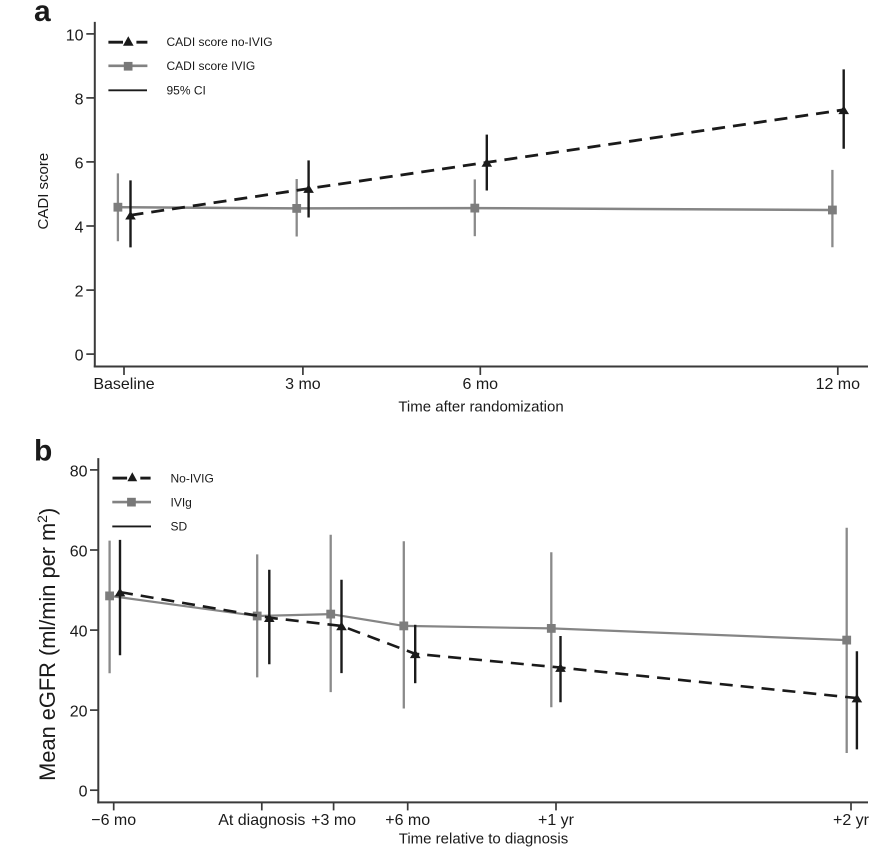 Image resolution: width=891 pixels, height=859 pixels. I want to click on svg-text: IVIg, so click(181, 502).